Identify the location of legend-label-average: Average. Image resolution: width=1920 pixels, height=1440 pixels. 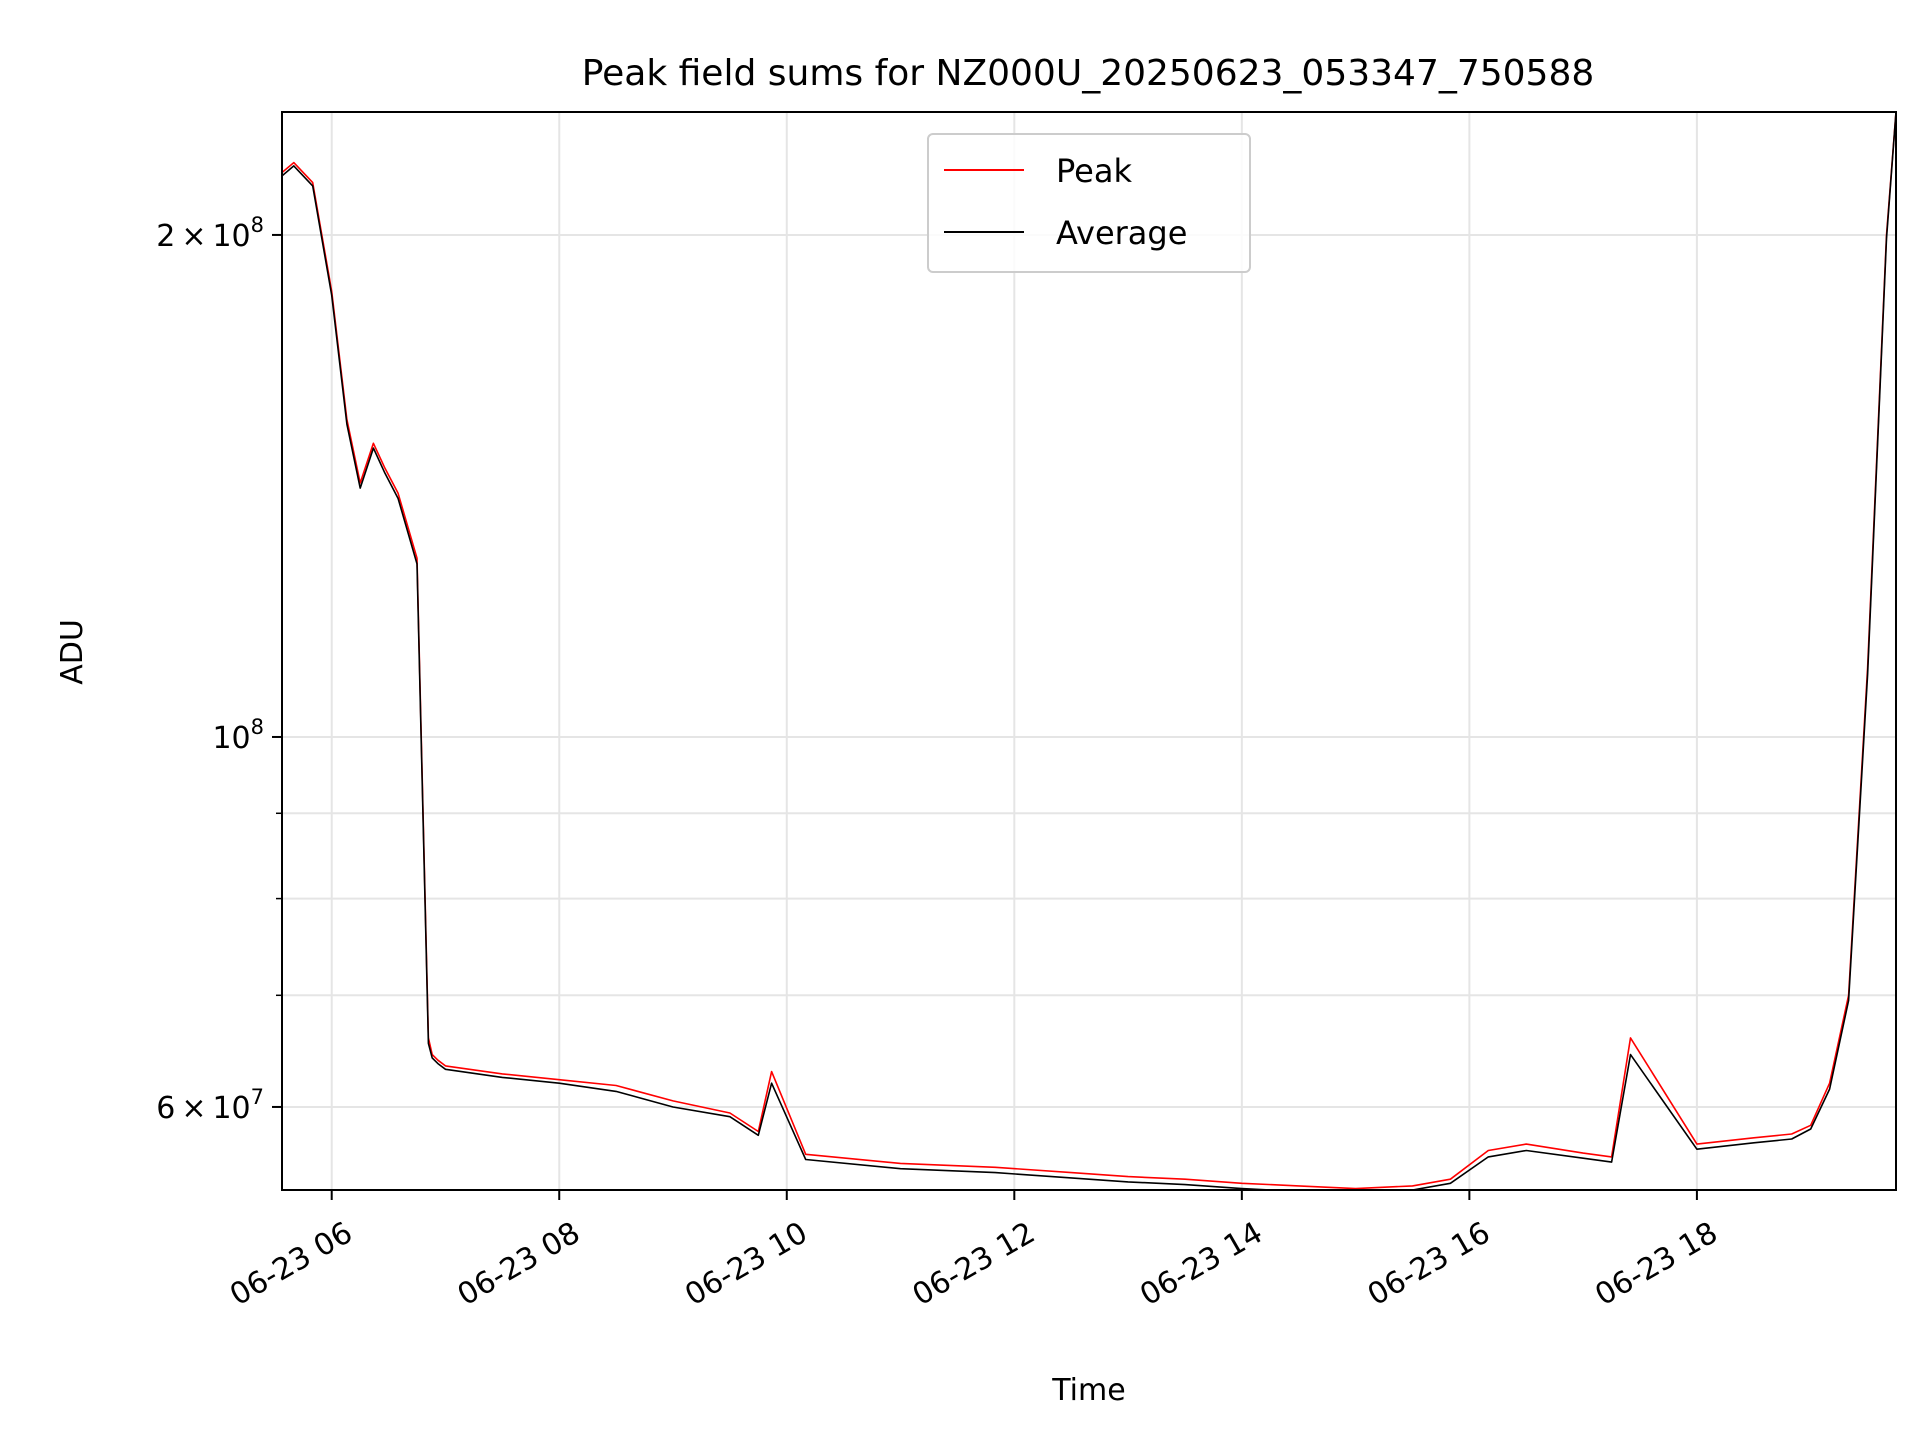
(1121, 233).